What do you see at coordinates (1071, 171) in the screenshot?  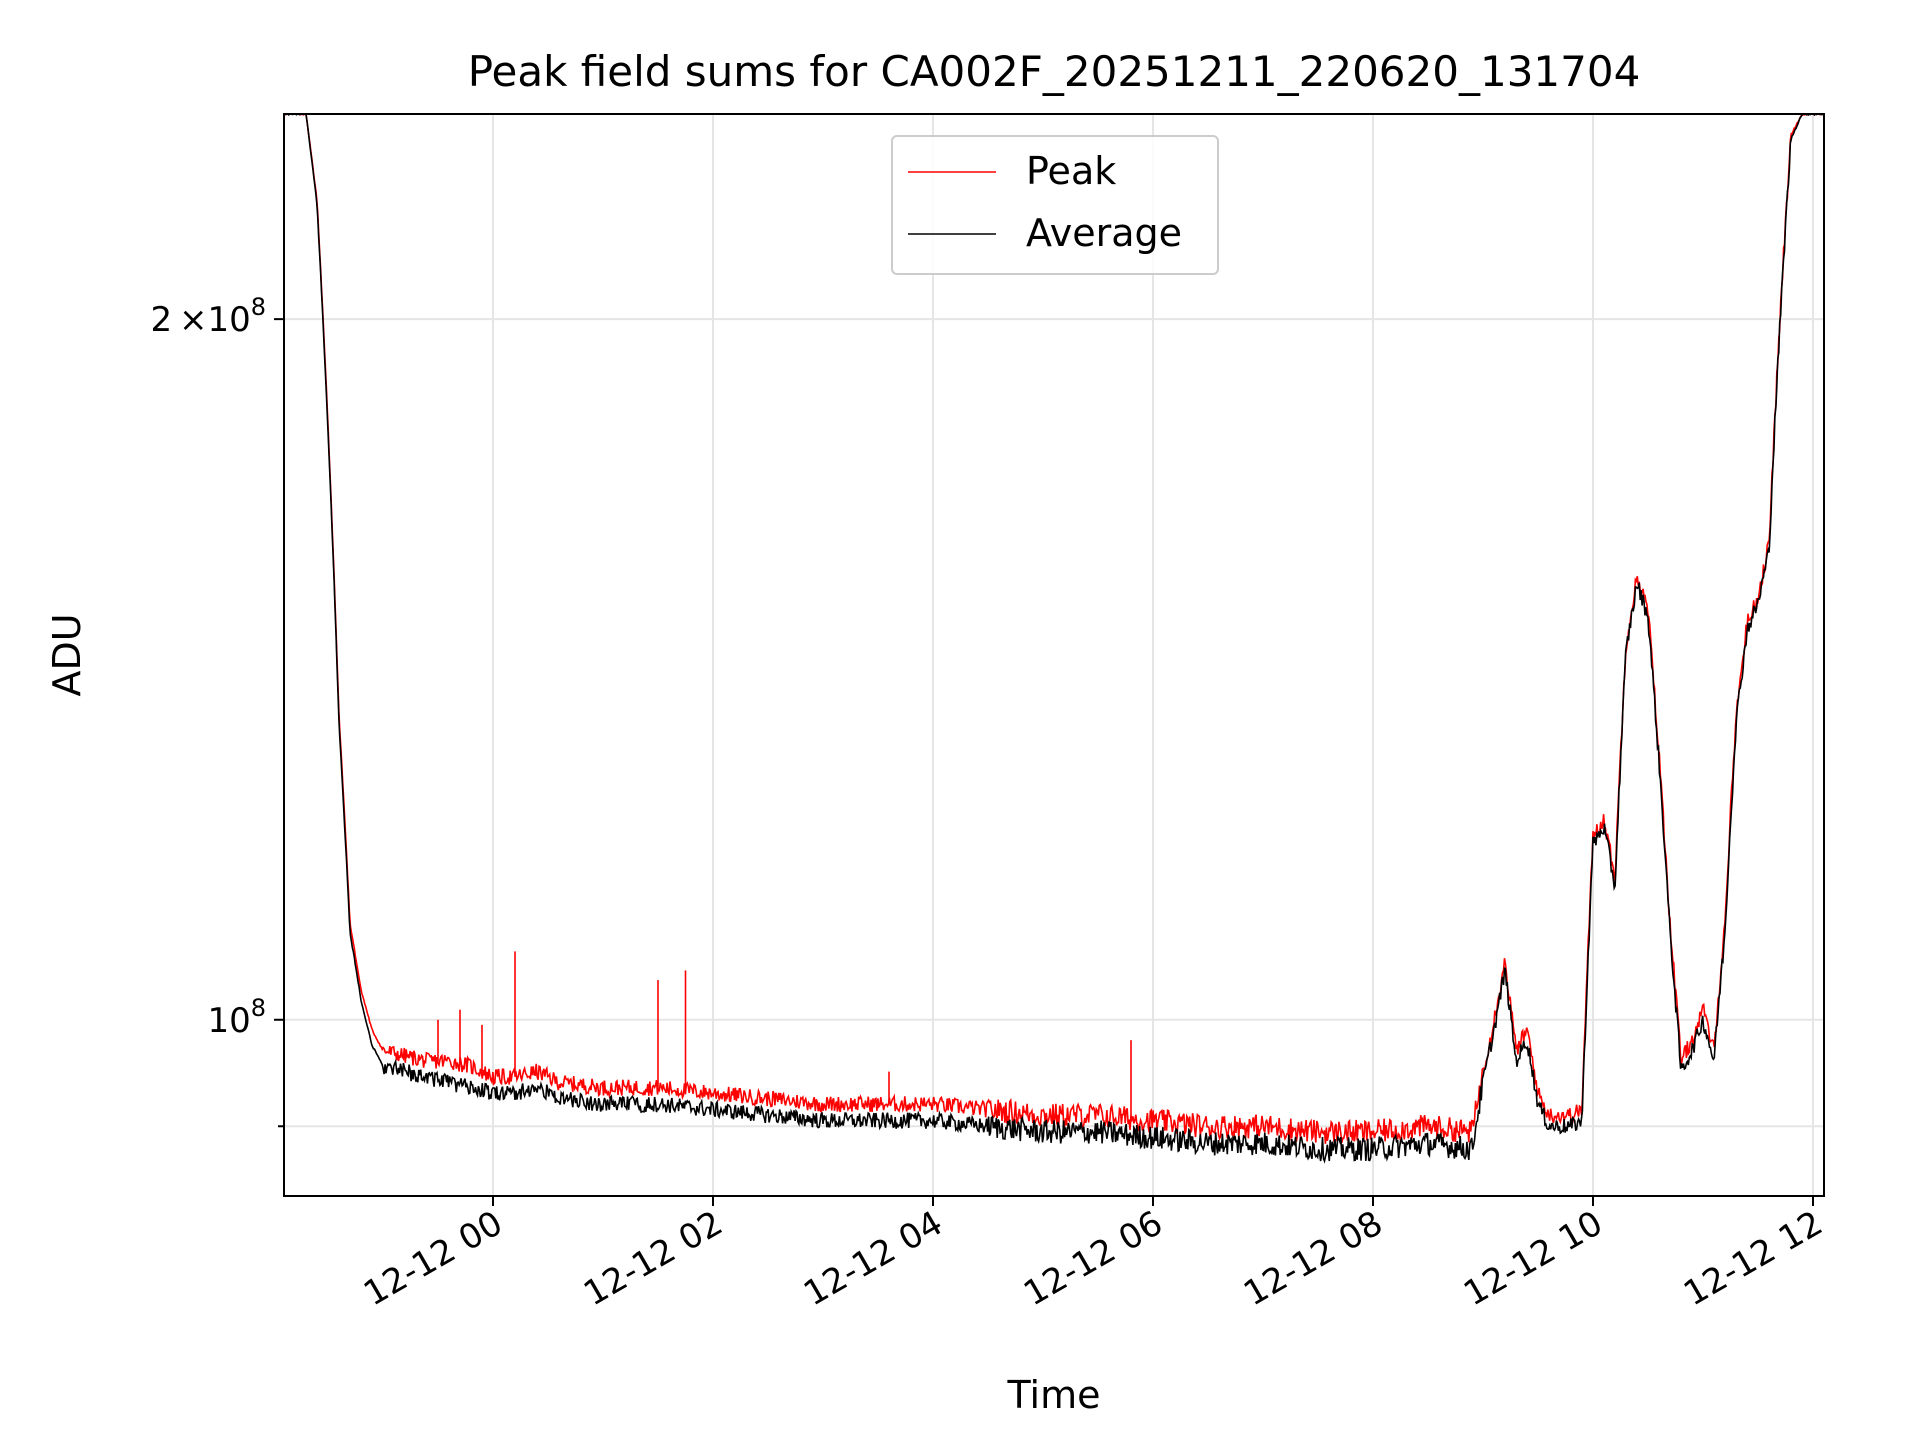 I see `legend-peak-label: Peak` at bounding box center [1071, 171].